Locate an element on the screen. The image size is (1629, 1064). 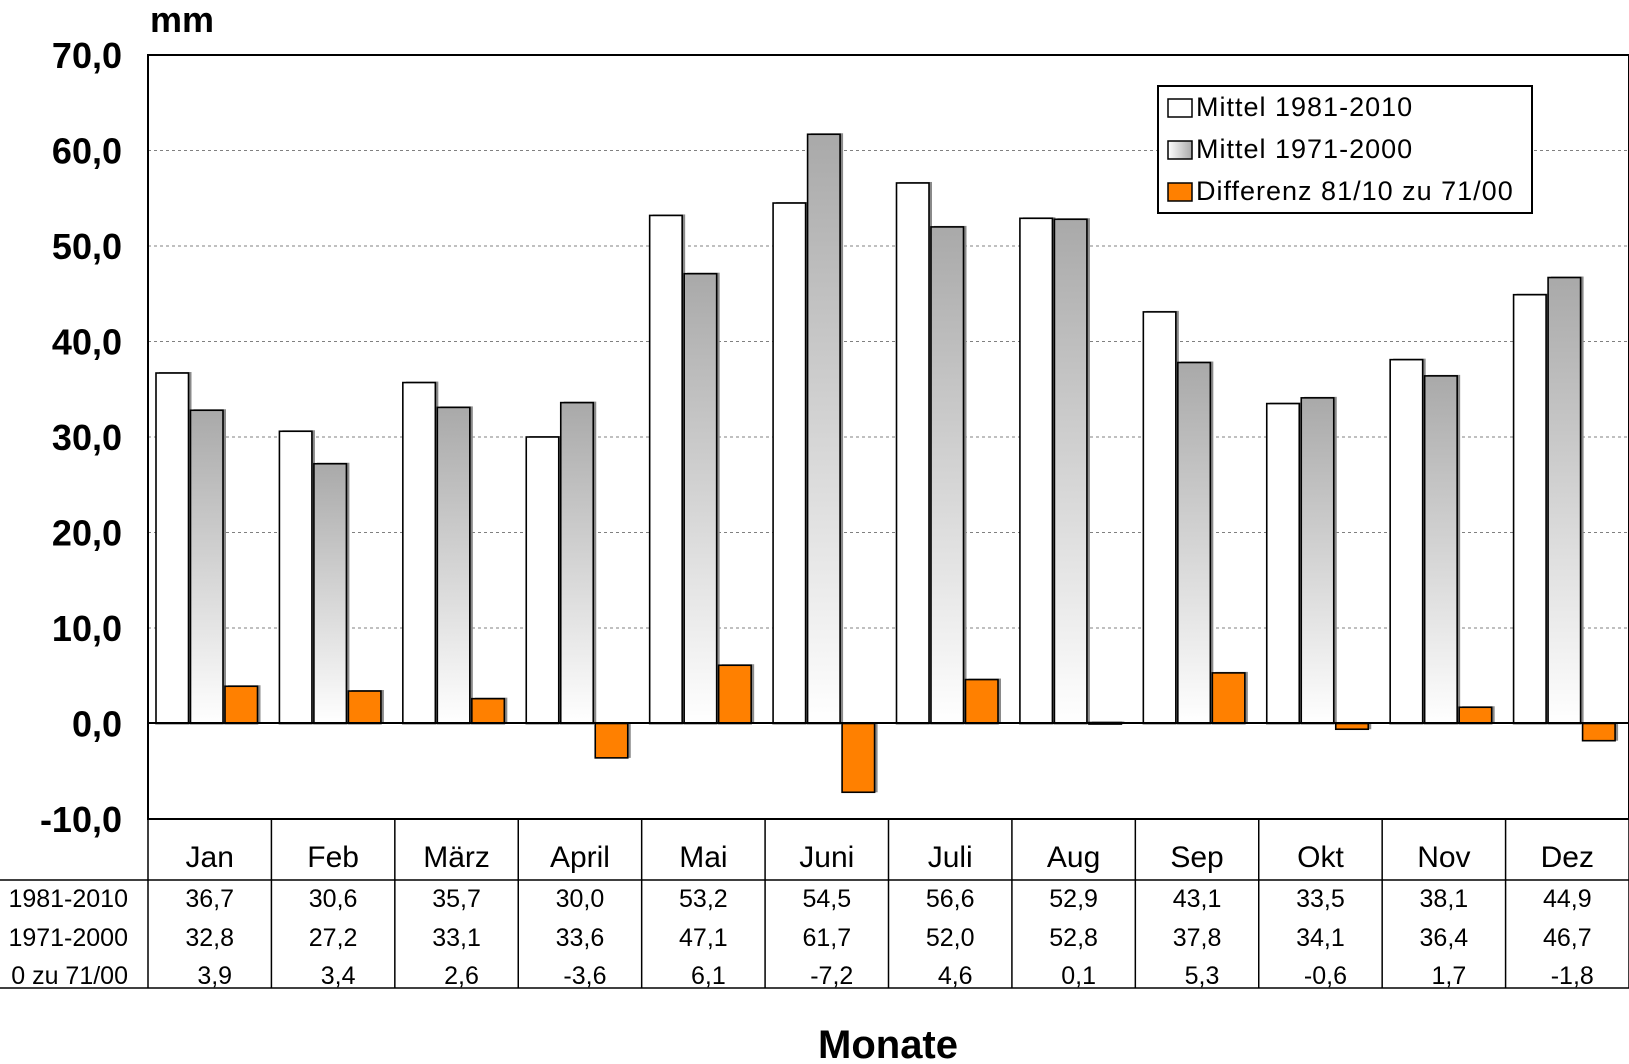
table-cell: 34,1 is located at coordinates (1320, 938).